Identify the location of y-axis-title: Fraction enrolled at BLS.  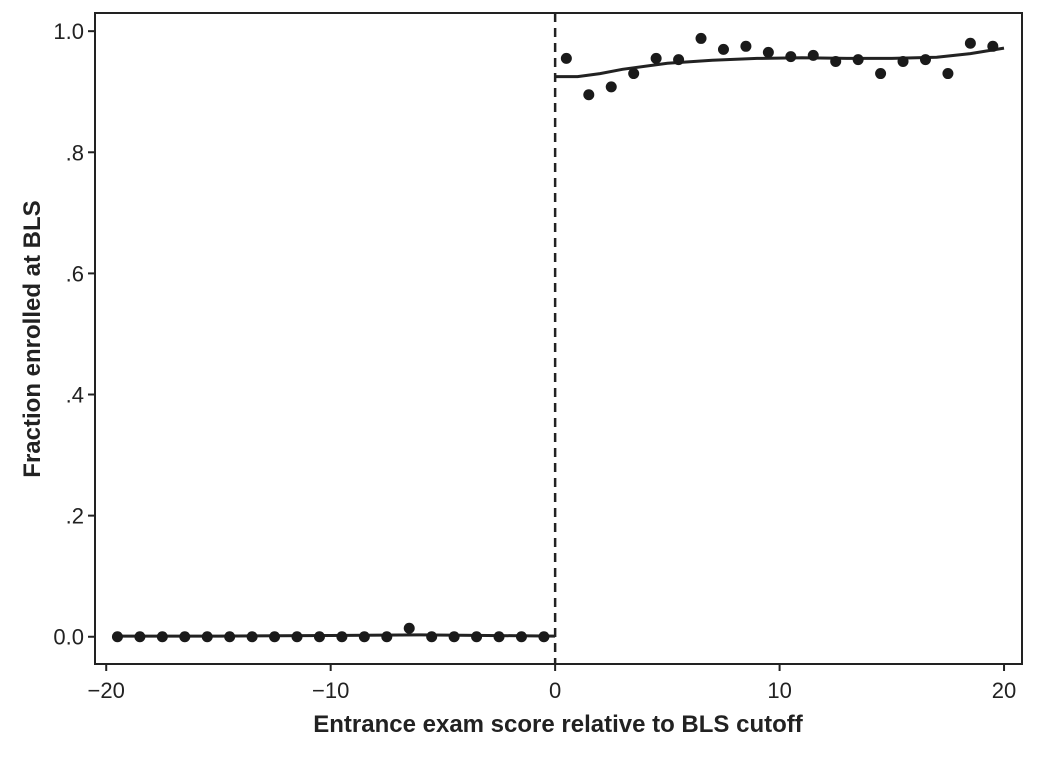
(32, 338).